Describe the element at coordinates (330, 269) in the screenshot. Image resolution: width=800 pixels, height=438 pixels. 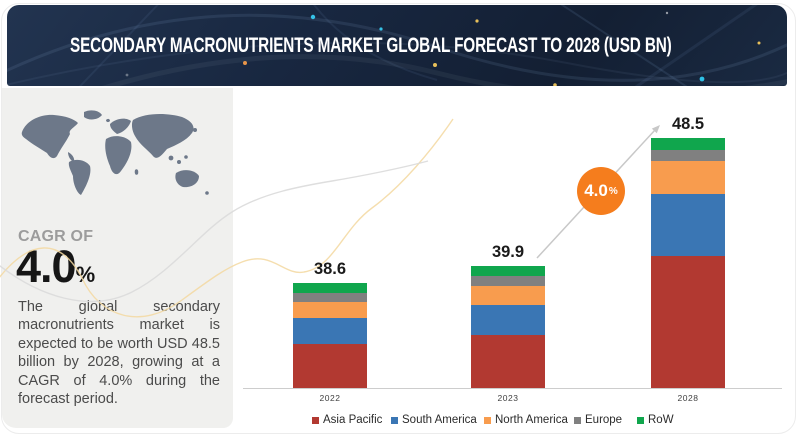
I see `bar-total-label: 38.6` at that location.